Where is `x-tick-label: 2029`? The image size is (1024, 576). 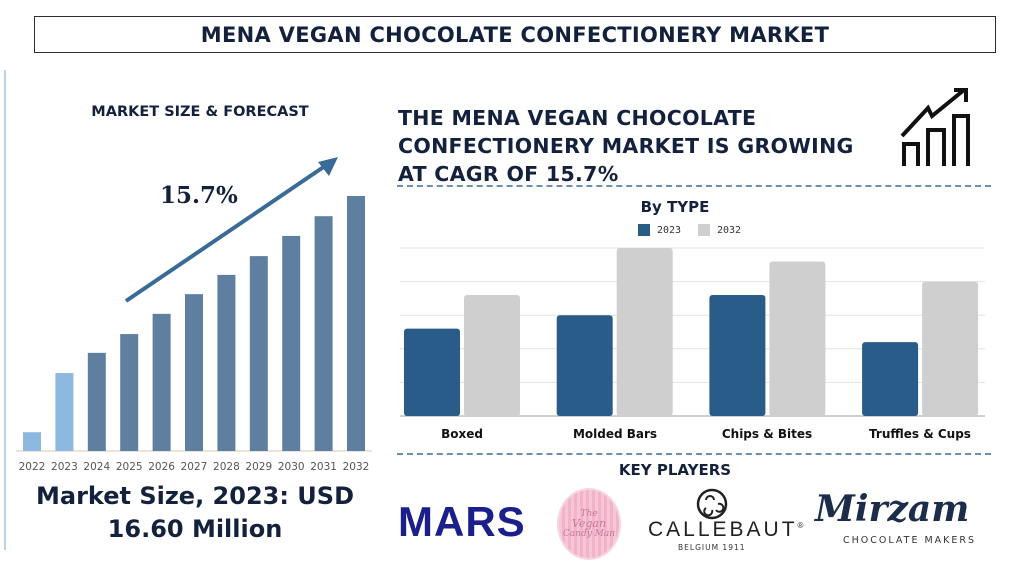
x-tick-label: 2029 is located at coordinates (258, 467).